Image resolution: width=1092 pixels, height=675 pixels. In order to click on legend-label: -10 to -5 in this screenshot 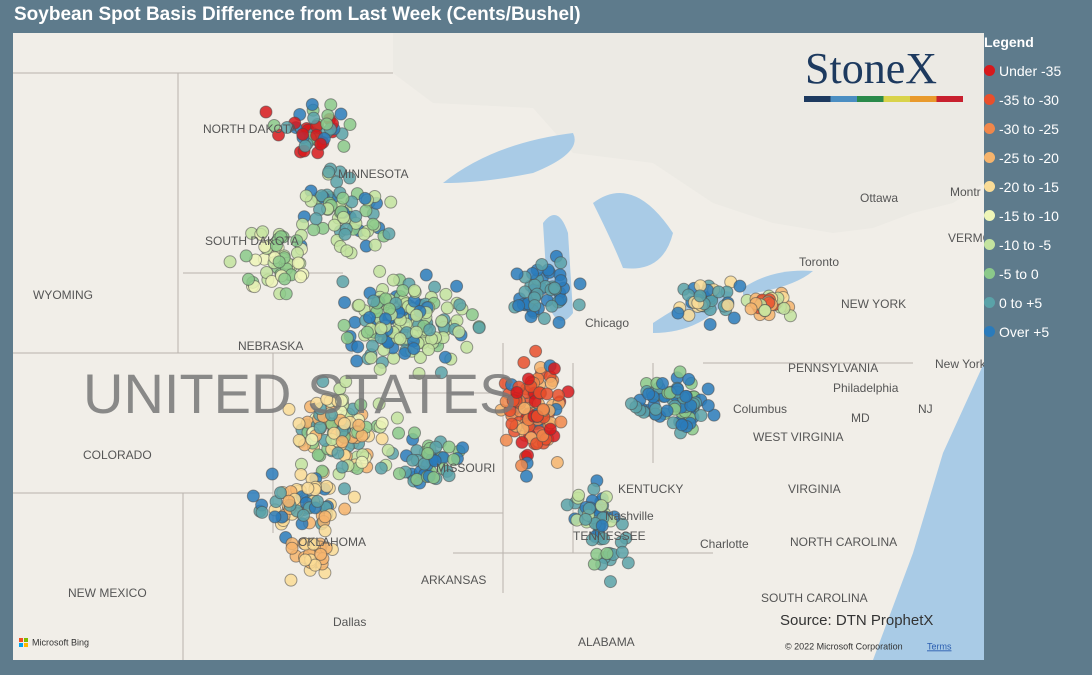, I will do `click(1025, 244)`.